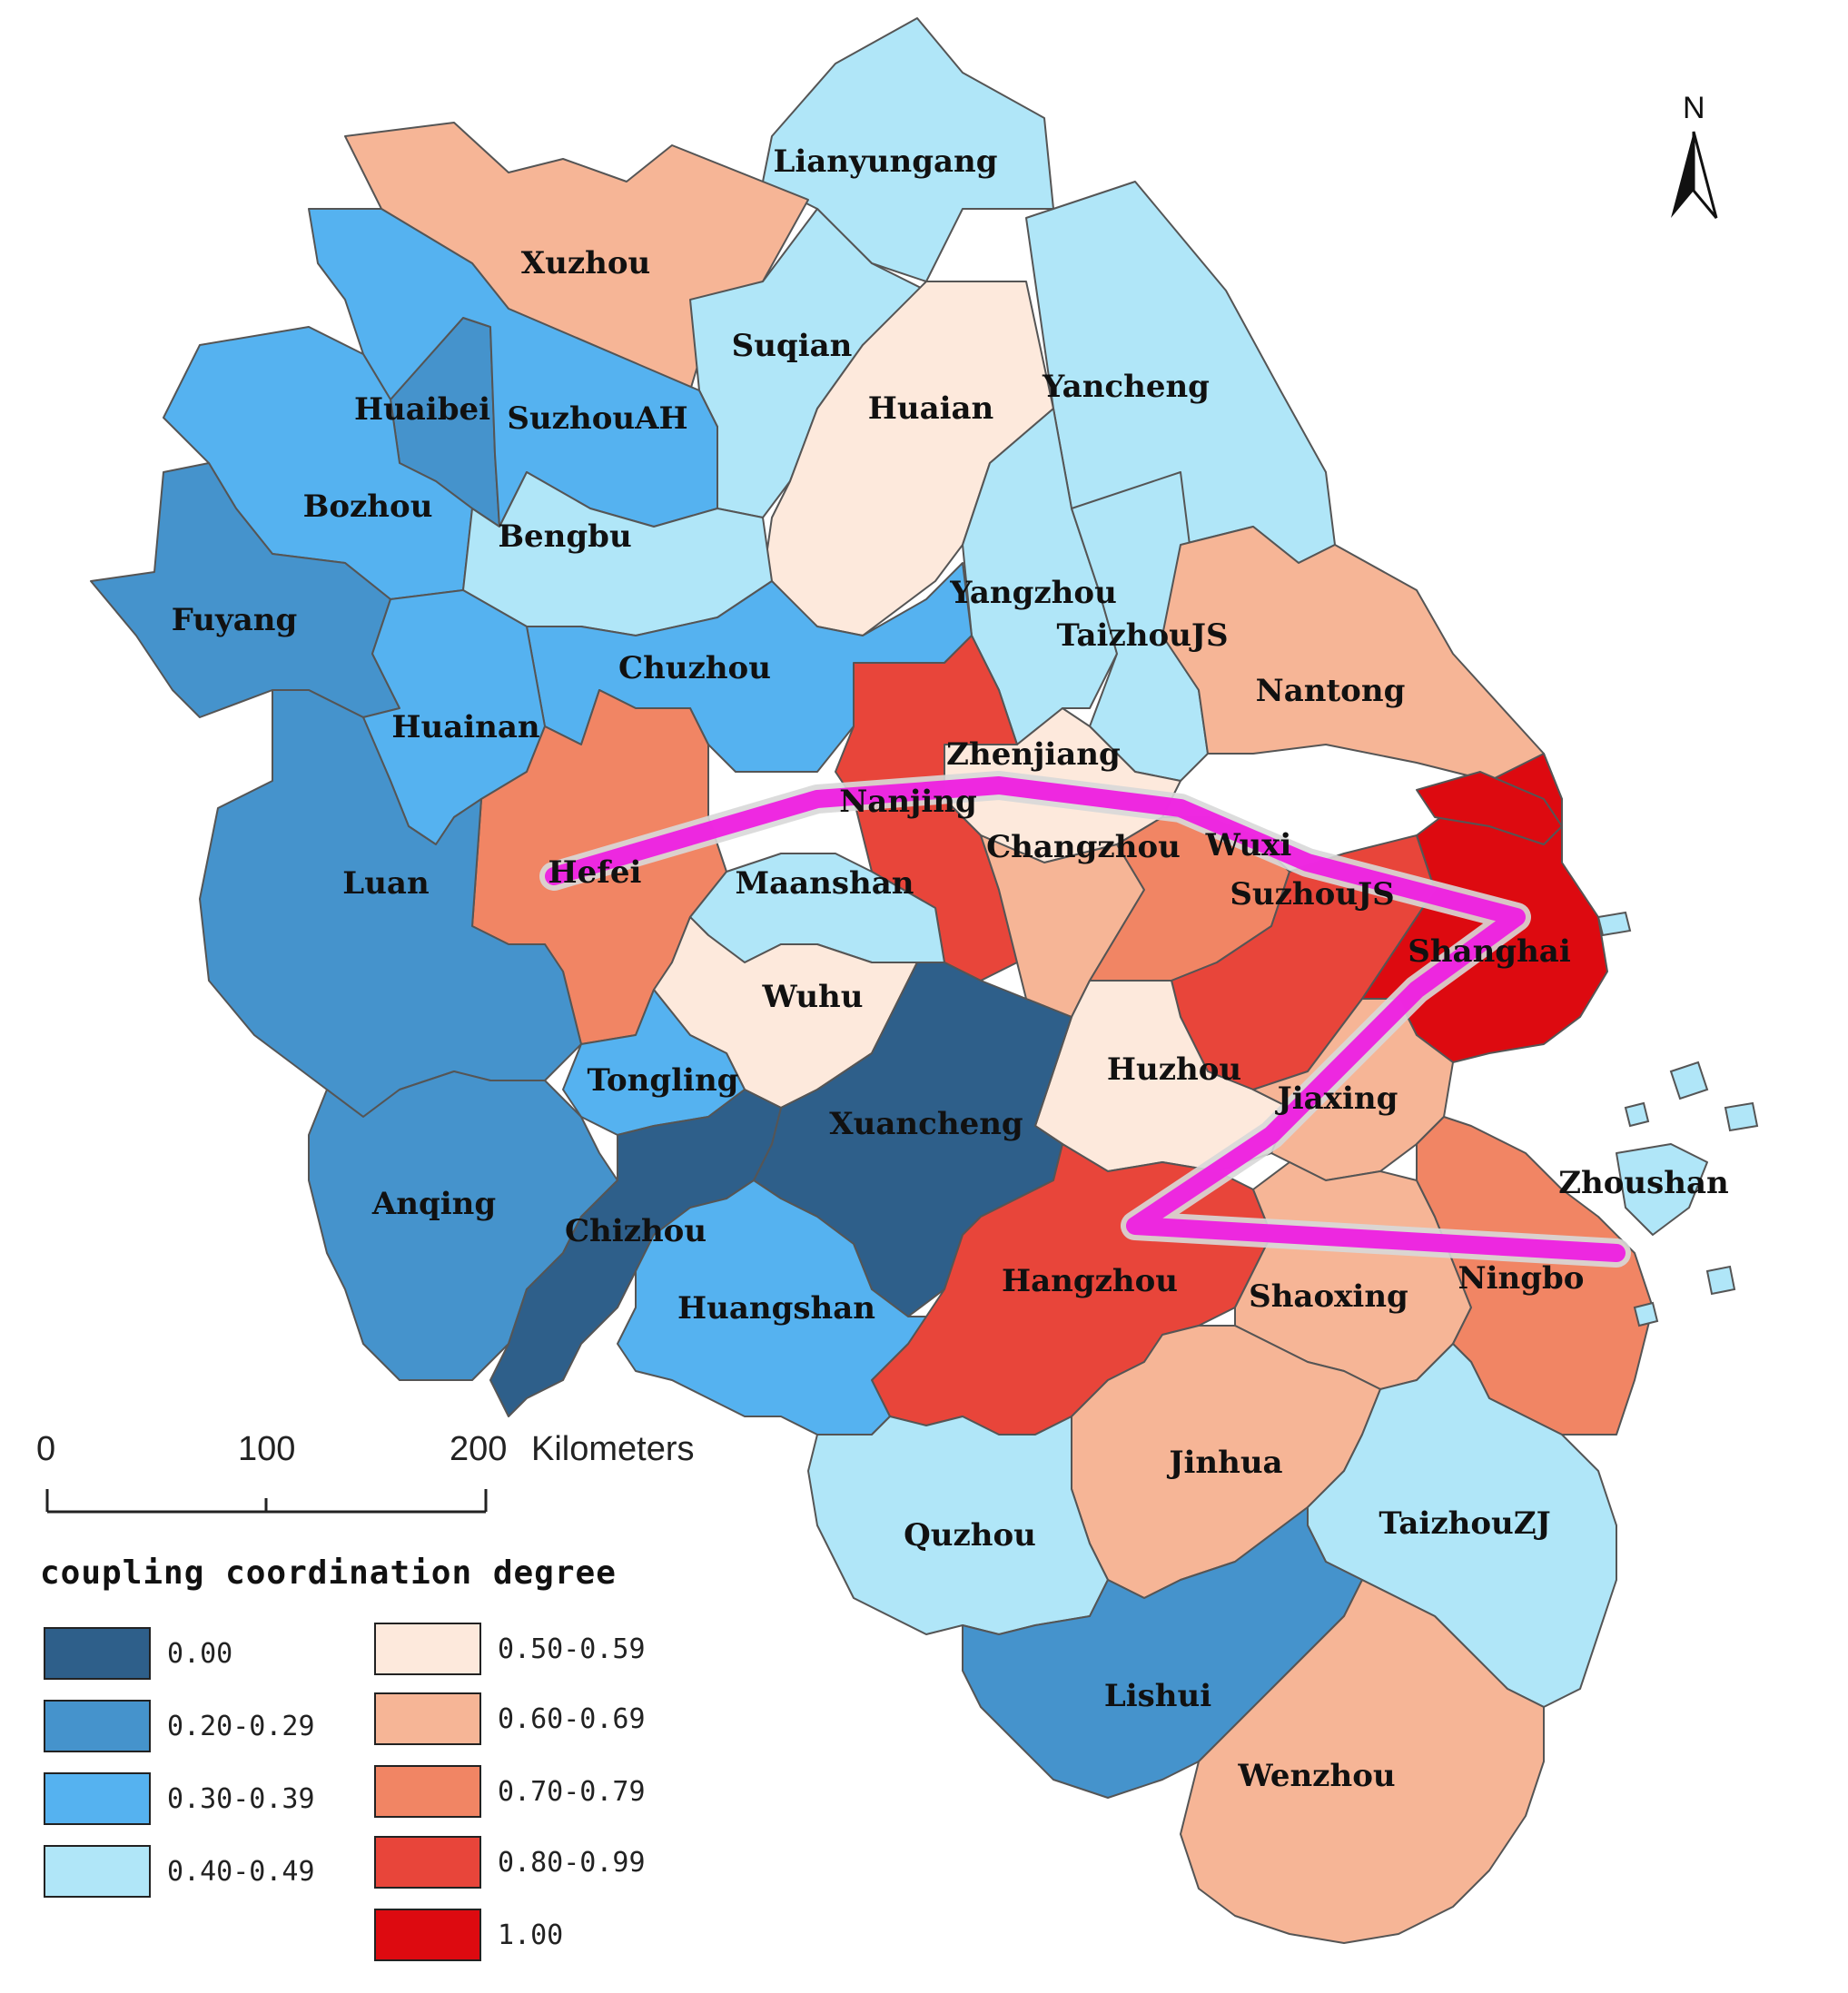 This screenshot has width=1848, height=1993. I want to click on legend-item: 0.40-0.49, so click(180, 1871).